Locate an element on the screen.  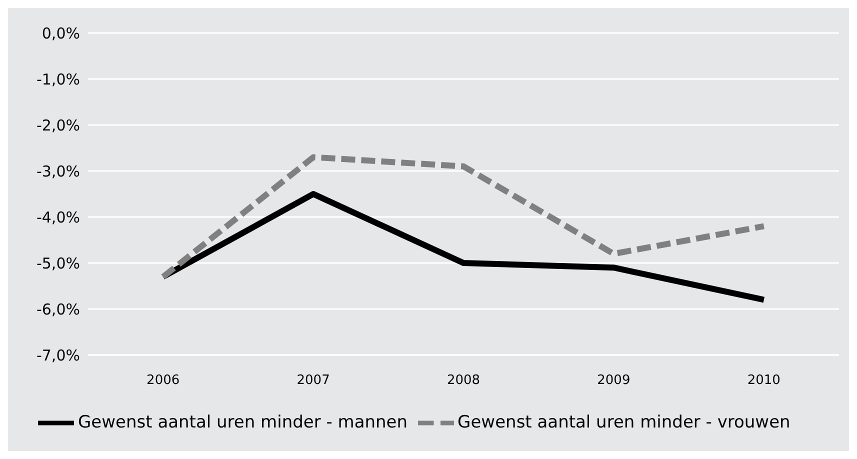
y-tick-label: 0,0% is located at coordinates (61, 33).